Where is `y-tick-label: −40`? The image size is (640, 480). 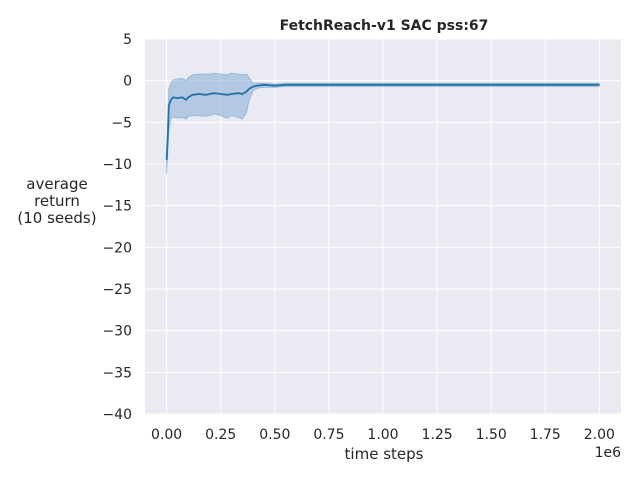 y-tick-label: −40 is located at coordinates (117, 415).